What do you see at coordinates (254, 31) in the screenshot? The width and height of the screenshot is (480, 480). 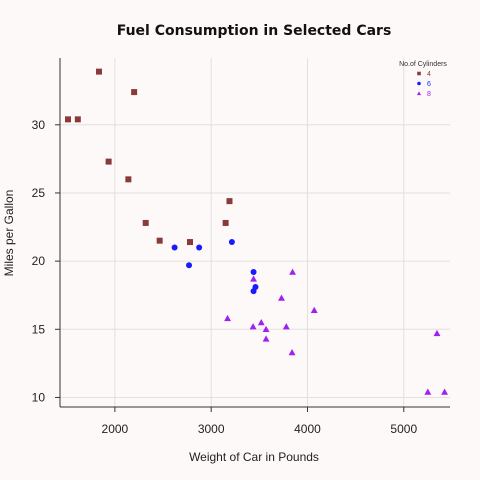 I see `chart-title: Fuel Consumption in Selected Cars` at bounding box center [254, 31].